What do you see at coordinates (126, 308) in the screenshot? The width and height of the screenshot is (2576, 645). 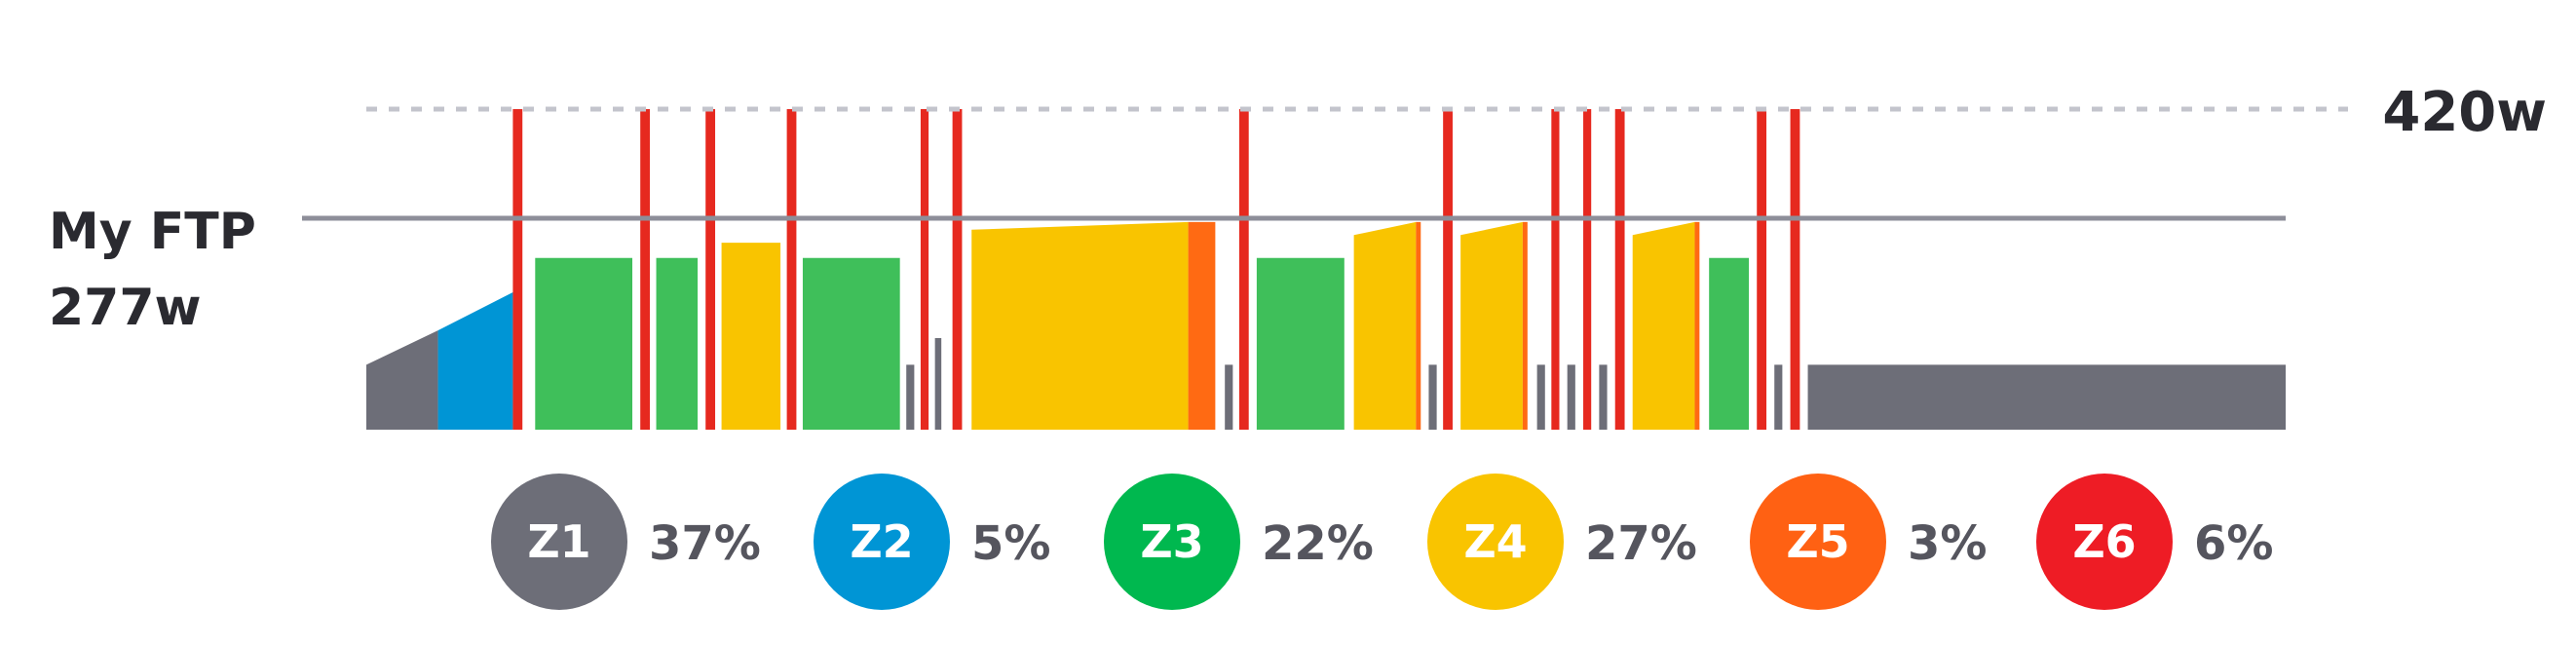 I see `ftp-value: 277w` at bounding box center [126, 308].